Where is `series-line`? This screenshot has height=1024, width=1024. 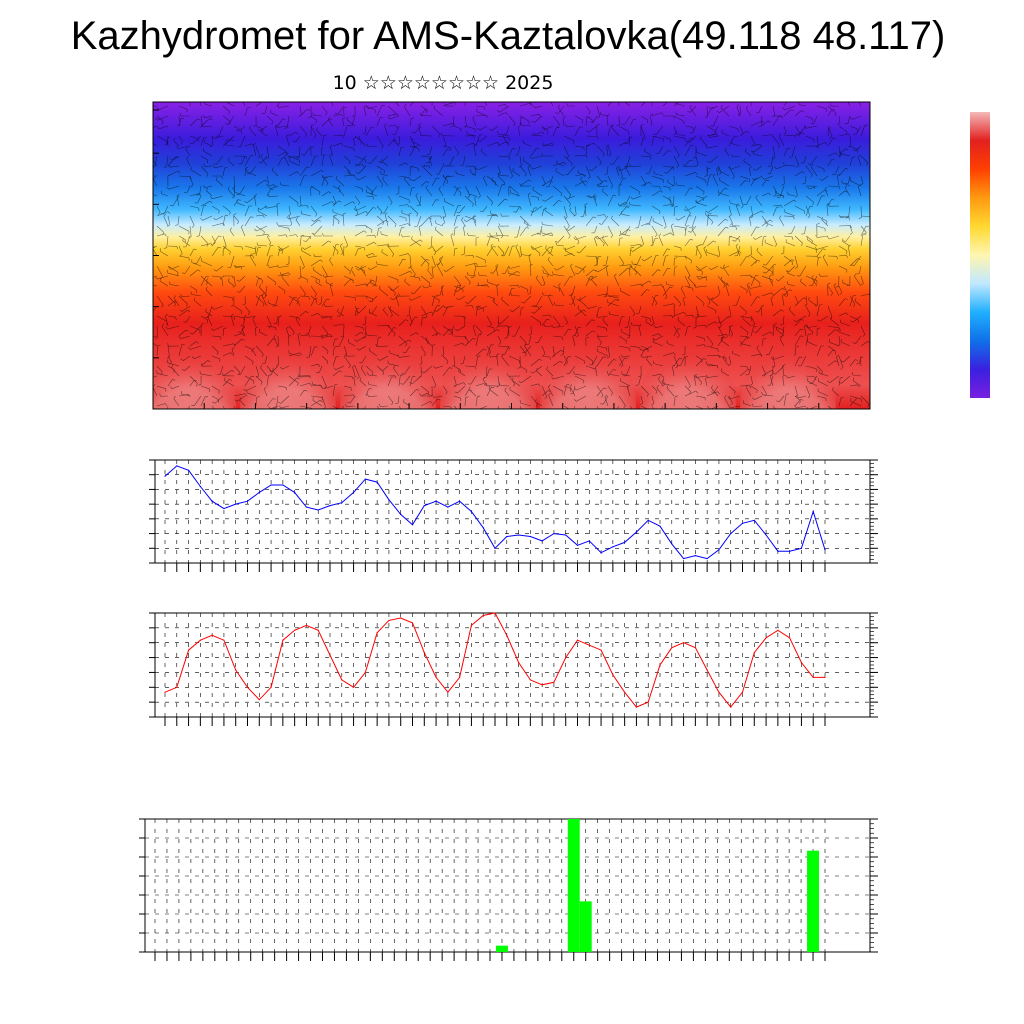 series-line is located at coordinates (494, 660).